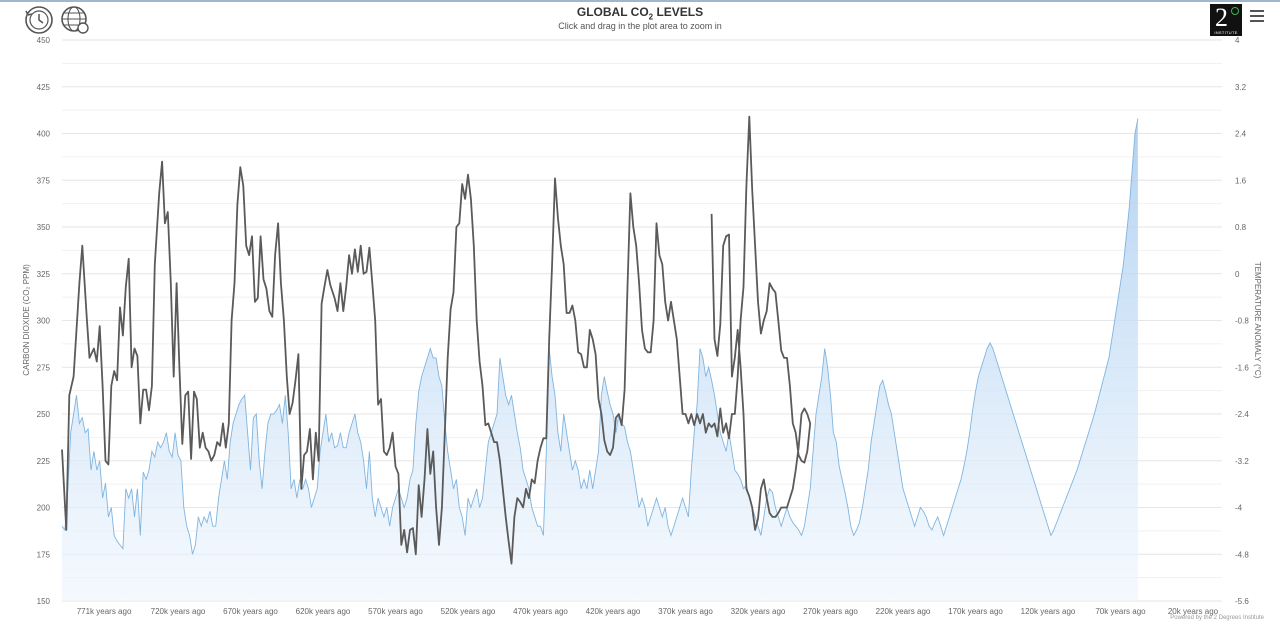 The image size is (1280, 625). What do you see at coordinates (903, 611) in the screenshot?
I see `x-tick-label: 220k years ago` at bounding box center [903, 611].